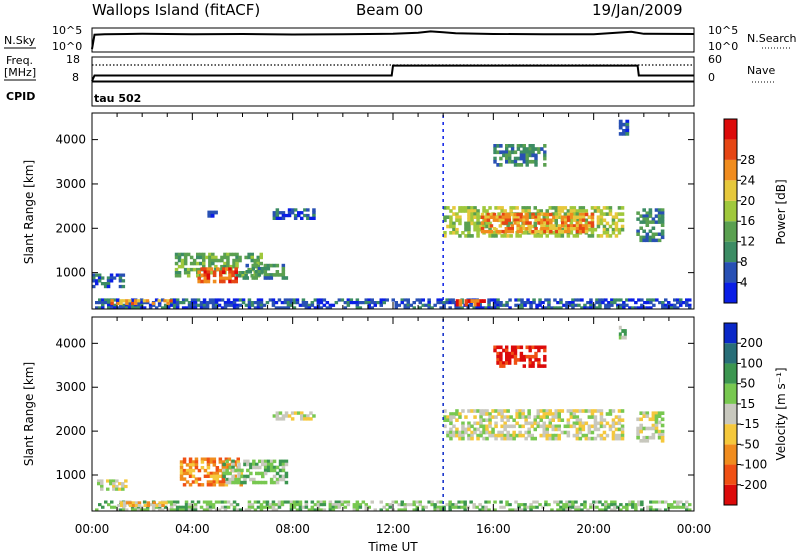  Describe the element at coordinates (493, 529) in the screenshot. I see `x-tick-4: 16:00` at that location.